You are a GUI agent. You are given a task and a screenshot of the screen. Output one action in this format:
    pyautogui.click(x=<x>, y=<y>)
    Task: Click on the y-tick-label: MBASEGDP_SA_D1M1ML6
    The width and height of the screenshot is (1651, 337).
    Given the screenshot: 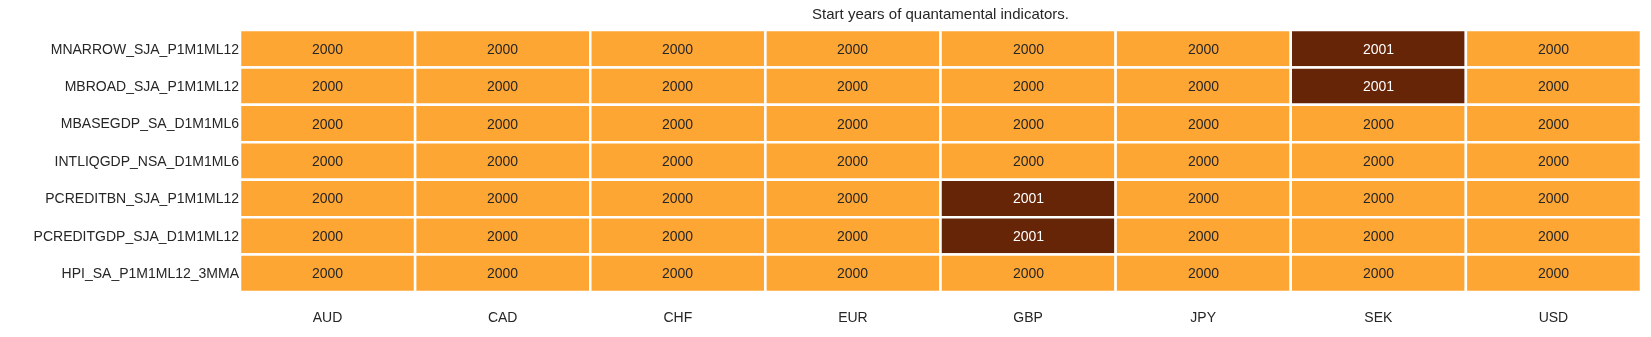 What is the action you would take?
    pyautogui.click(x=150, y=123)
    